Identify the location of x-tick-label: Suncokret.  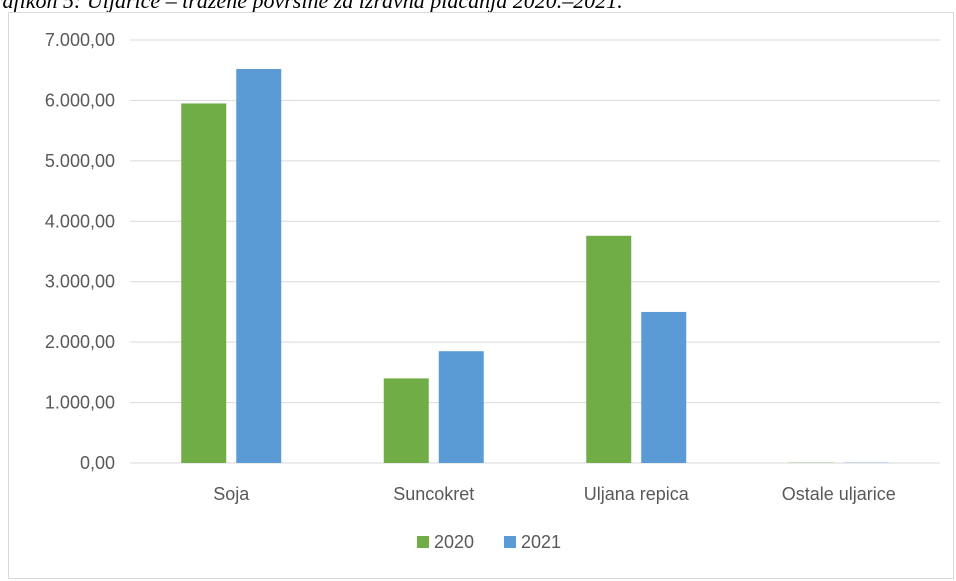
(433, 494).